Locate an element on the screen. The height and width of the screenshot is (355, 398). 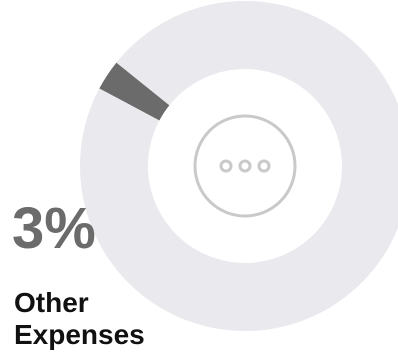
slice-percent-label: 3% is located at coordinates (54, 228).